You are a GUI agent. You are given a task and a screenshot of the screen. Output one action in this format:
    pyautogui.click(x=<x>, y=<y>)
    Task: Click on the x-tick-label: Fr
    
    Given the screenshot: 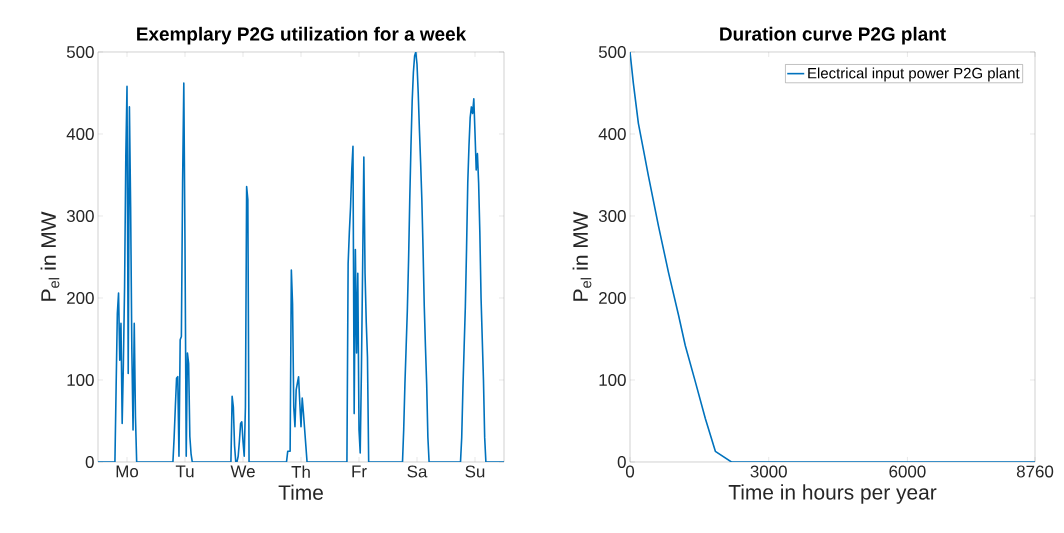 What is the action you would take?
    pyautogui.click(x=359, y=471)
    